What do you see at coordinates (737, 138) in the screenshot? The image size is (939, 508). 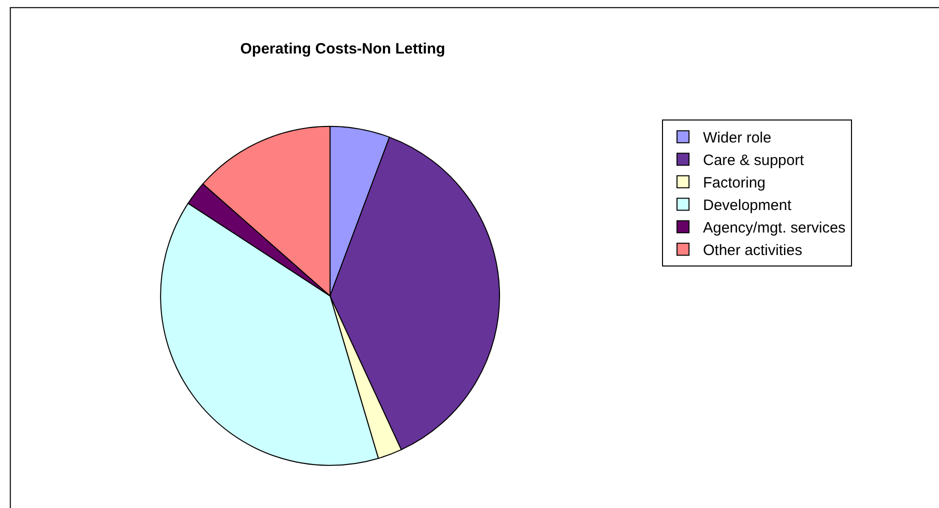 I see `legend-label: Wider role` at bounding box center [737, 138].